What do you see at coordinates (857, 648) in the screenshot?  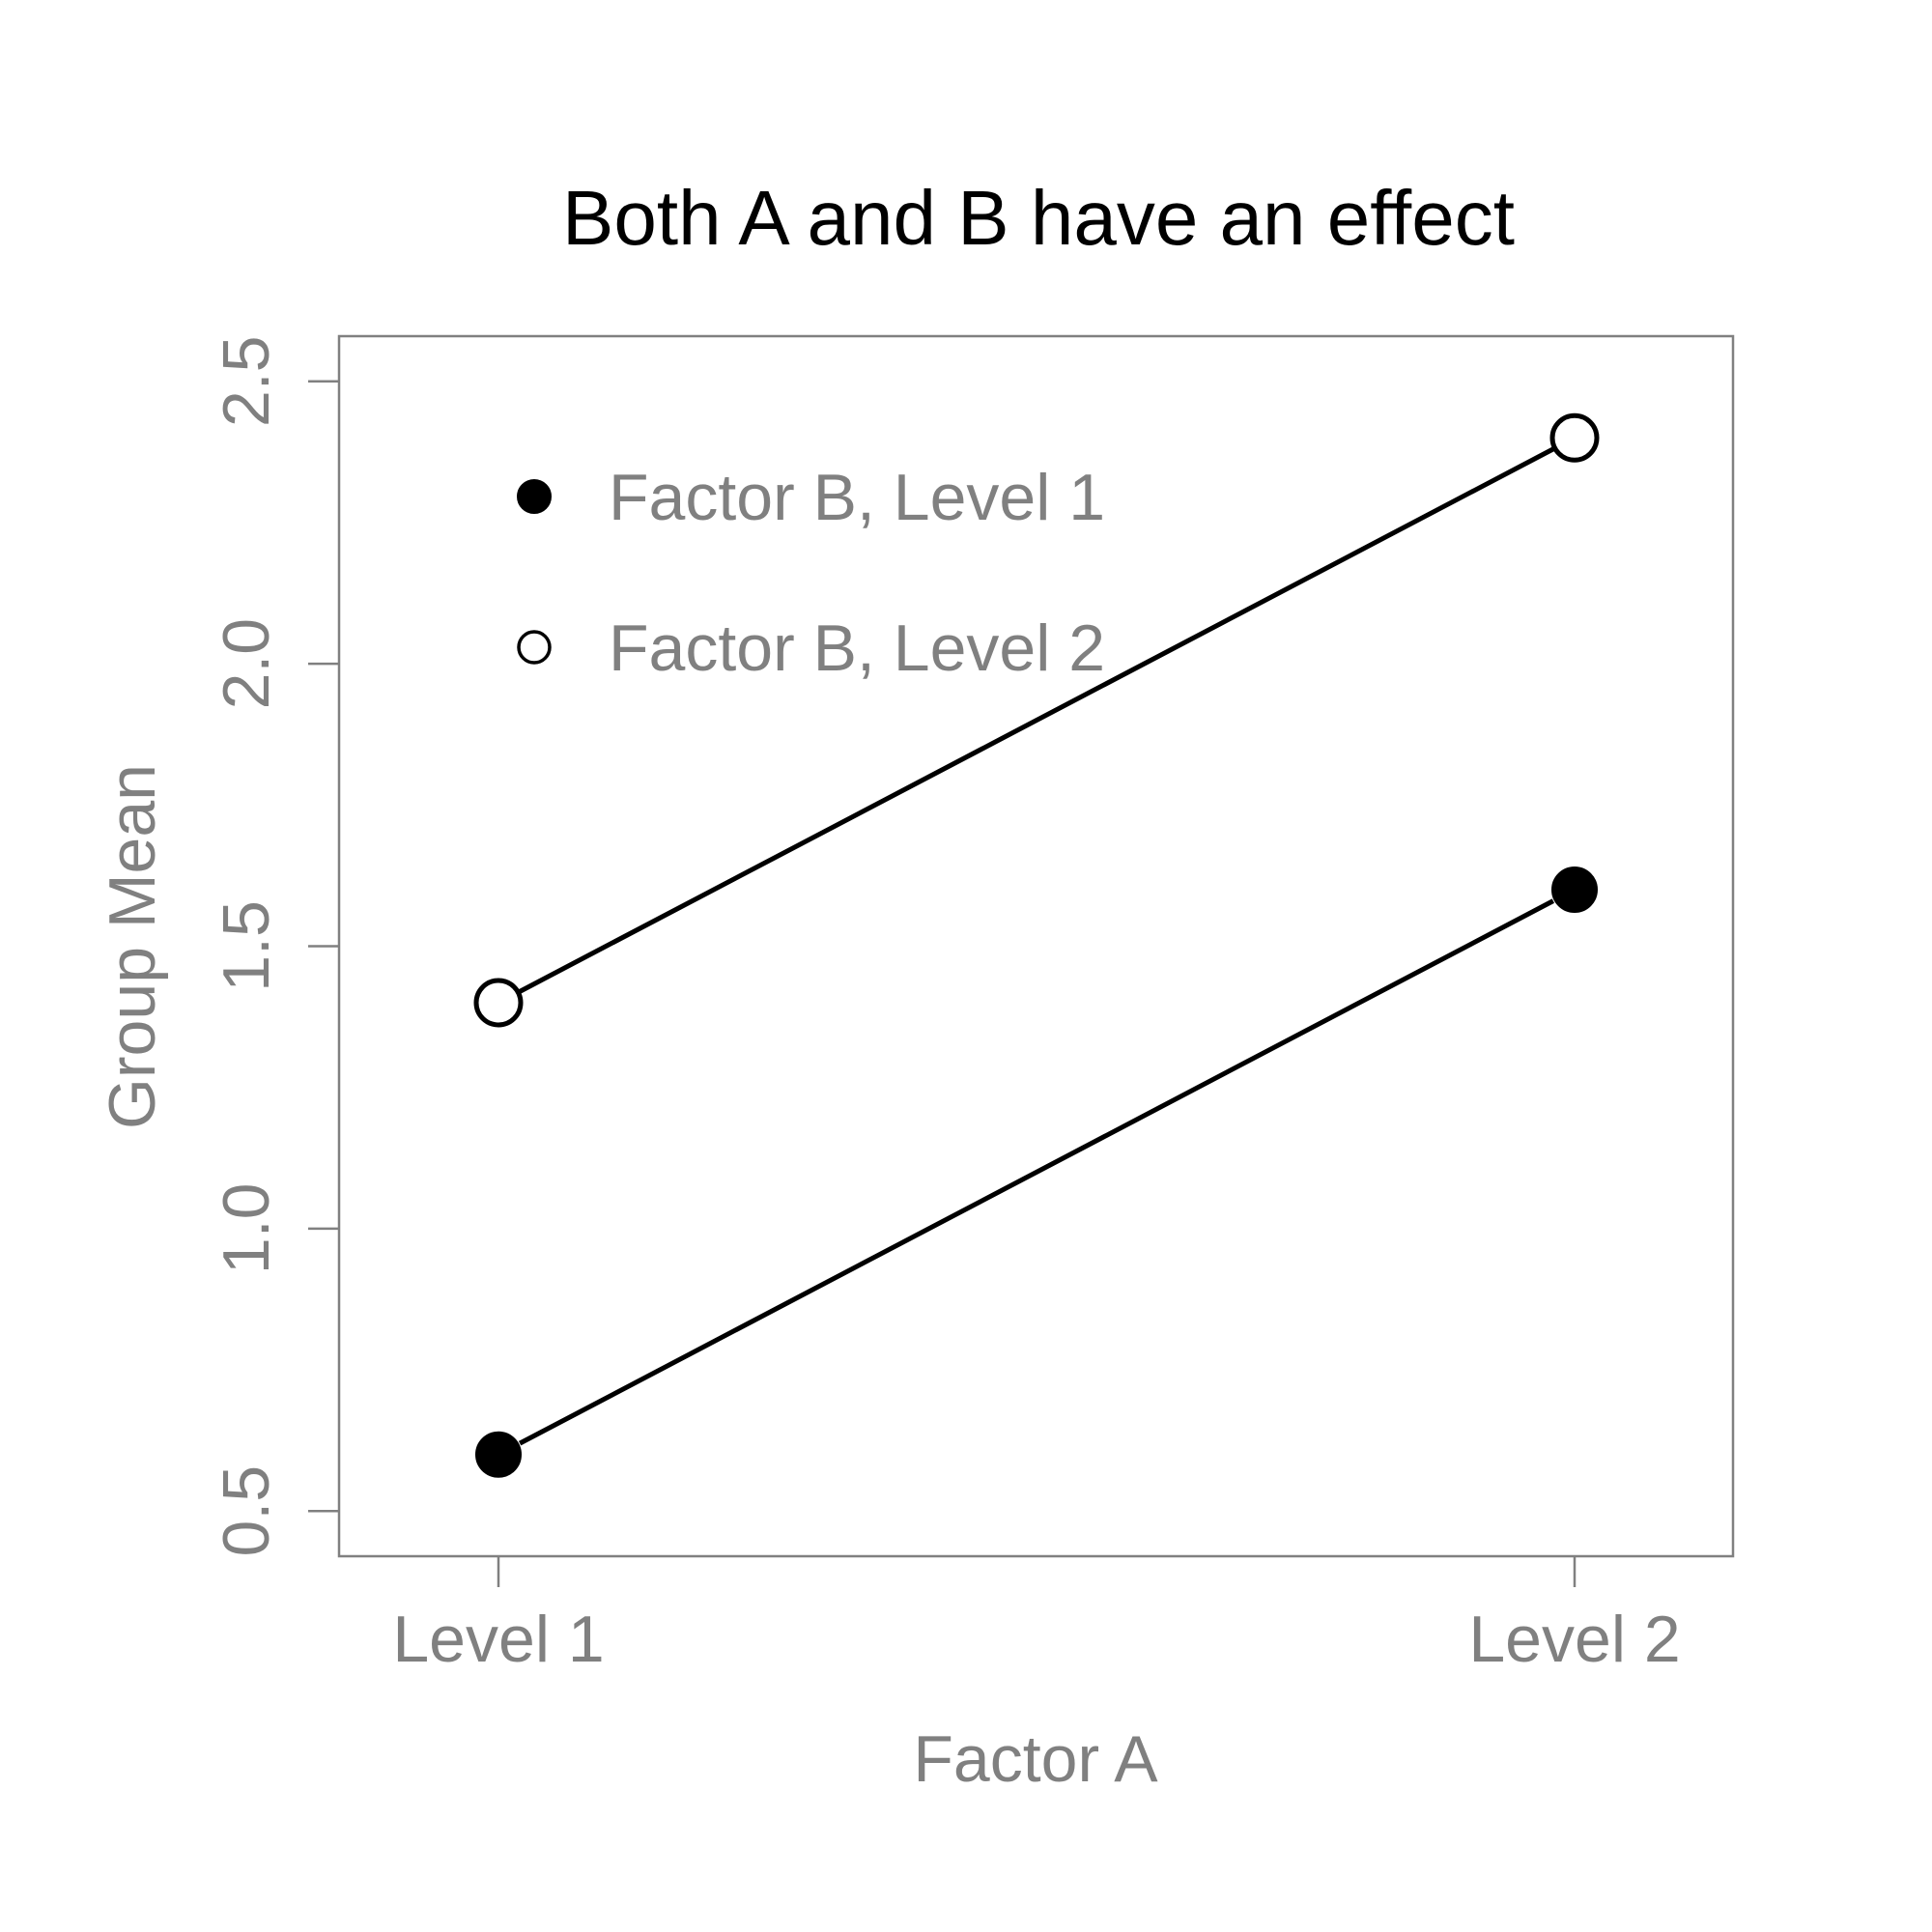 I see `legend-label: Factor B, Level 2` at bounding box center [857, 648].